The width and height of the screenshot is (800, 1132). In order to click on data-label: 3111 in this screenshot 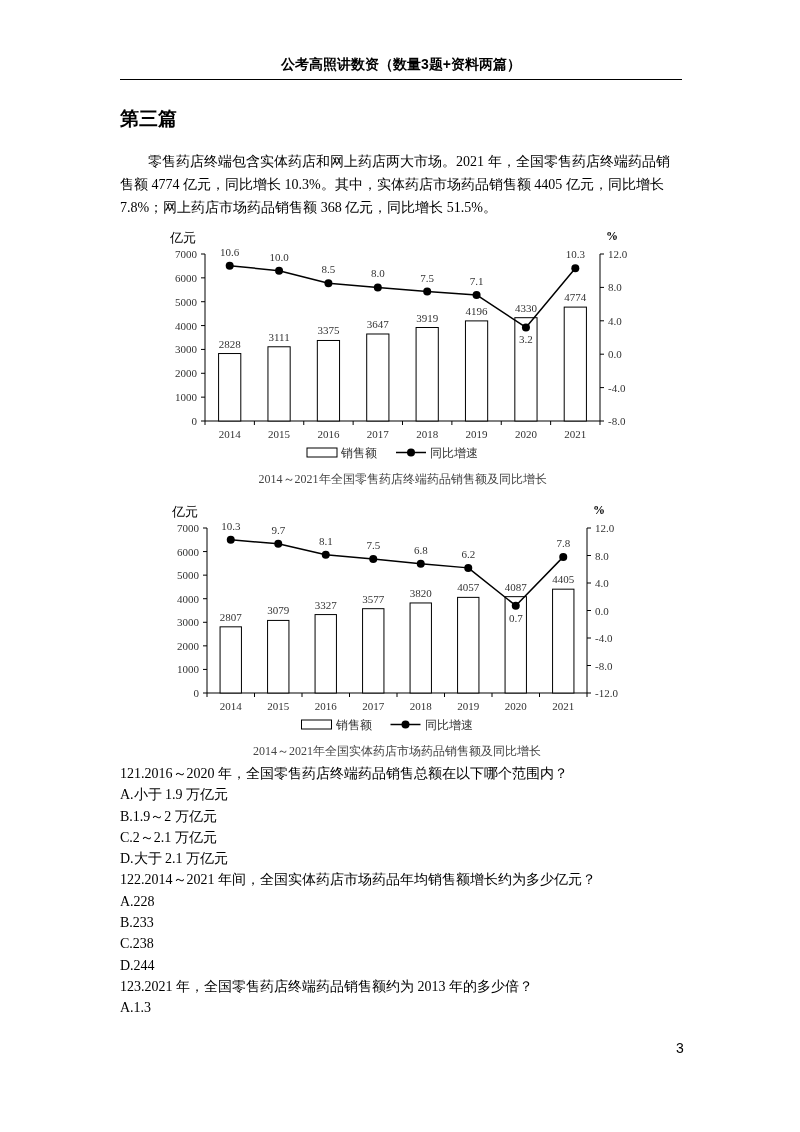, I will do `click(279, 336)`.